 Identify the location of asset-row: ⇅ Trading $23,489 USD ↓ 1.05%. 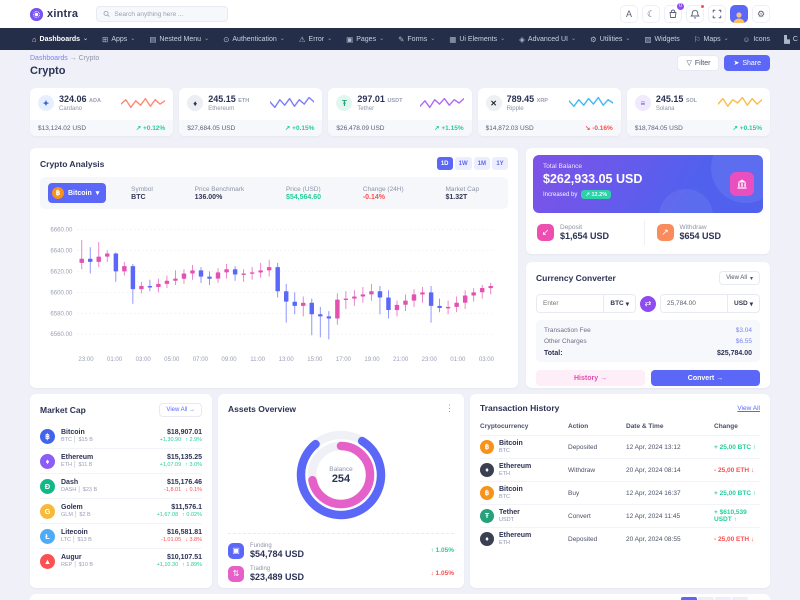
(341, 573).